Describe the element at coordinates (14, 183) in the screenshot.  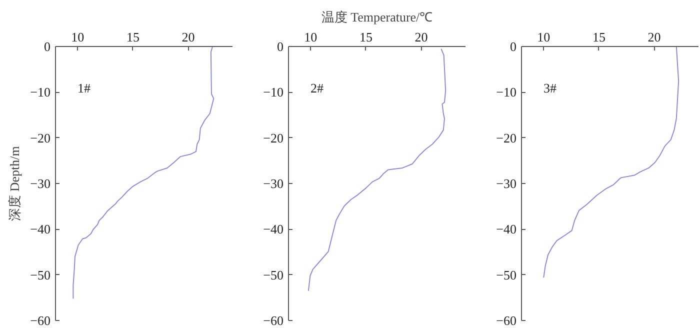
I see `y-axis-title: 深度 Depth/m` at that location.